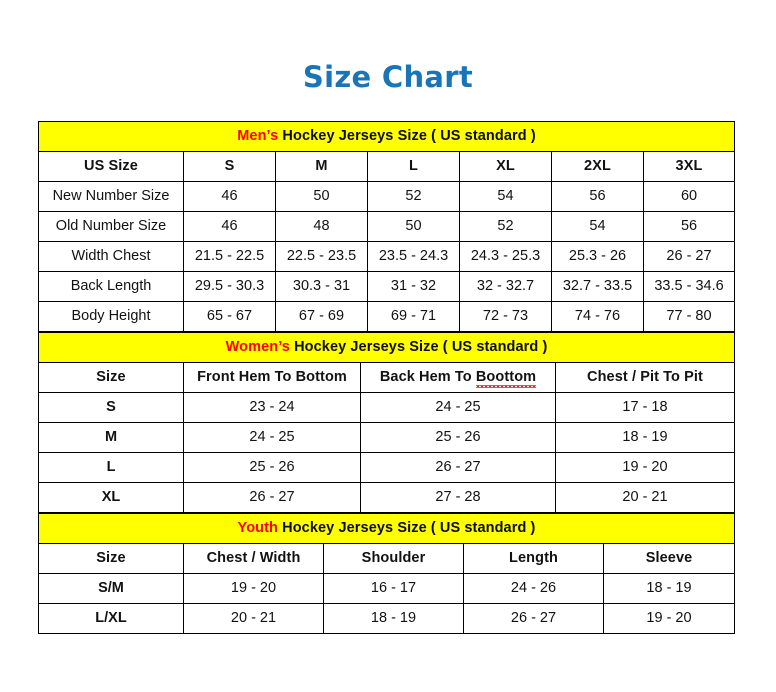 The width and height of the screenshot is (776, 692). I want to click on womens-col-chest-pit-to-pit: Chest / Pit To Pit, so click(645, 377).